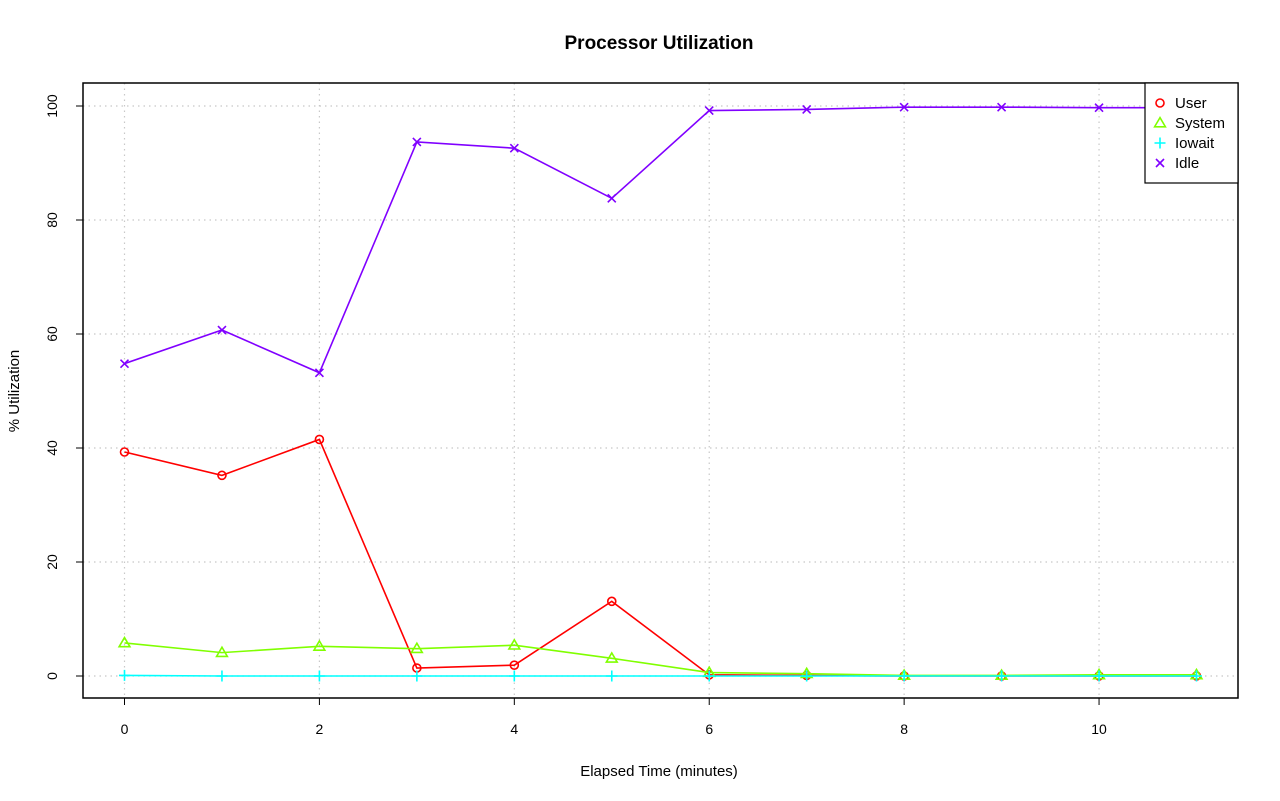 The height and width of the screenshot is (801, 1280). Describe the element at coordinates (125, 729) in the screenshot. I see `x-tick-label: 0` at that location.